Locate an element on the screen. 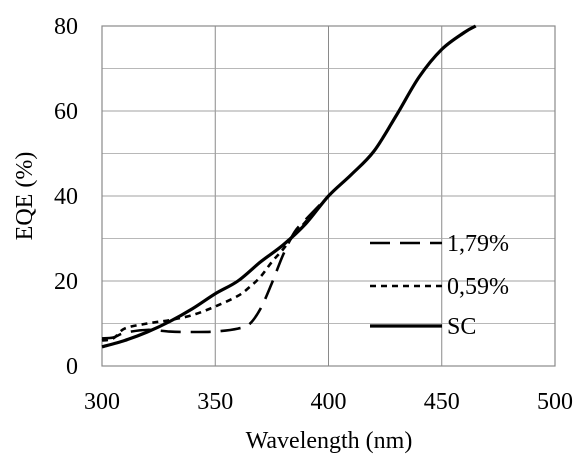 This screenshot has height=456, width=577. y-tick-label: 60 is located at coordinates (66, 112).